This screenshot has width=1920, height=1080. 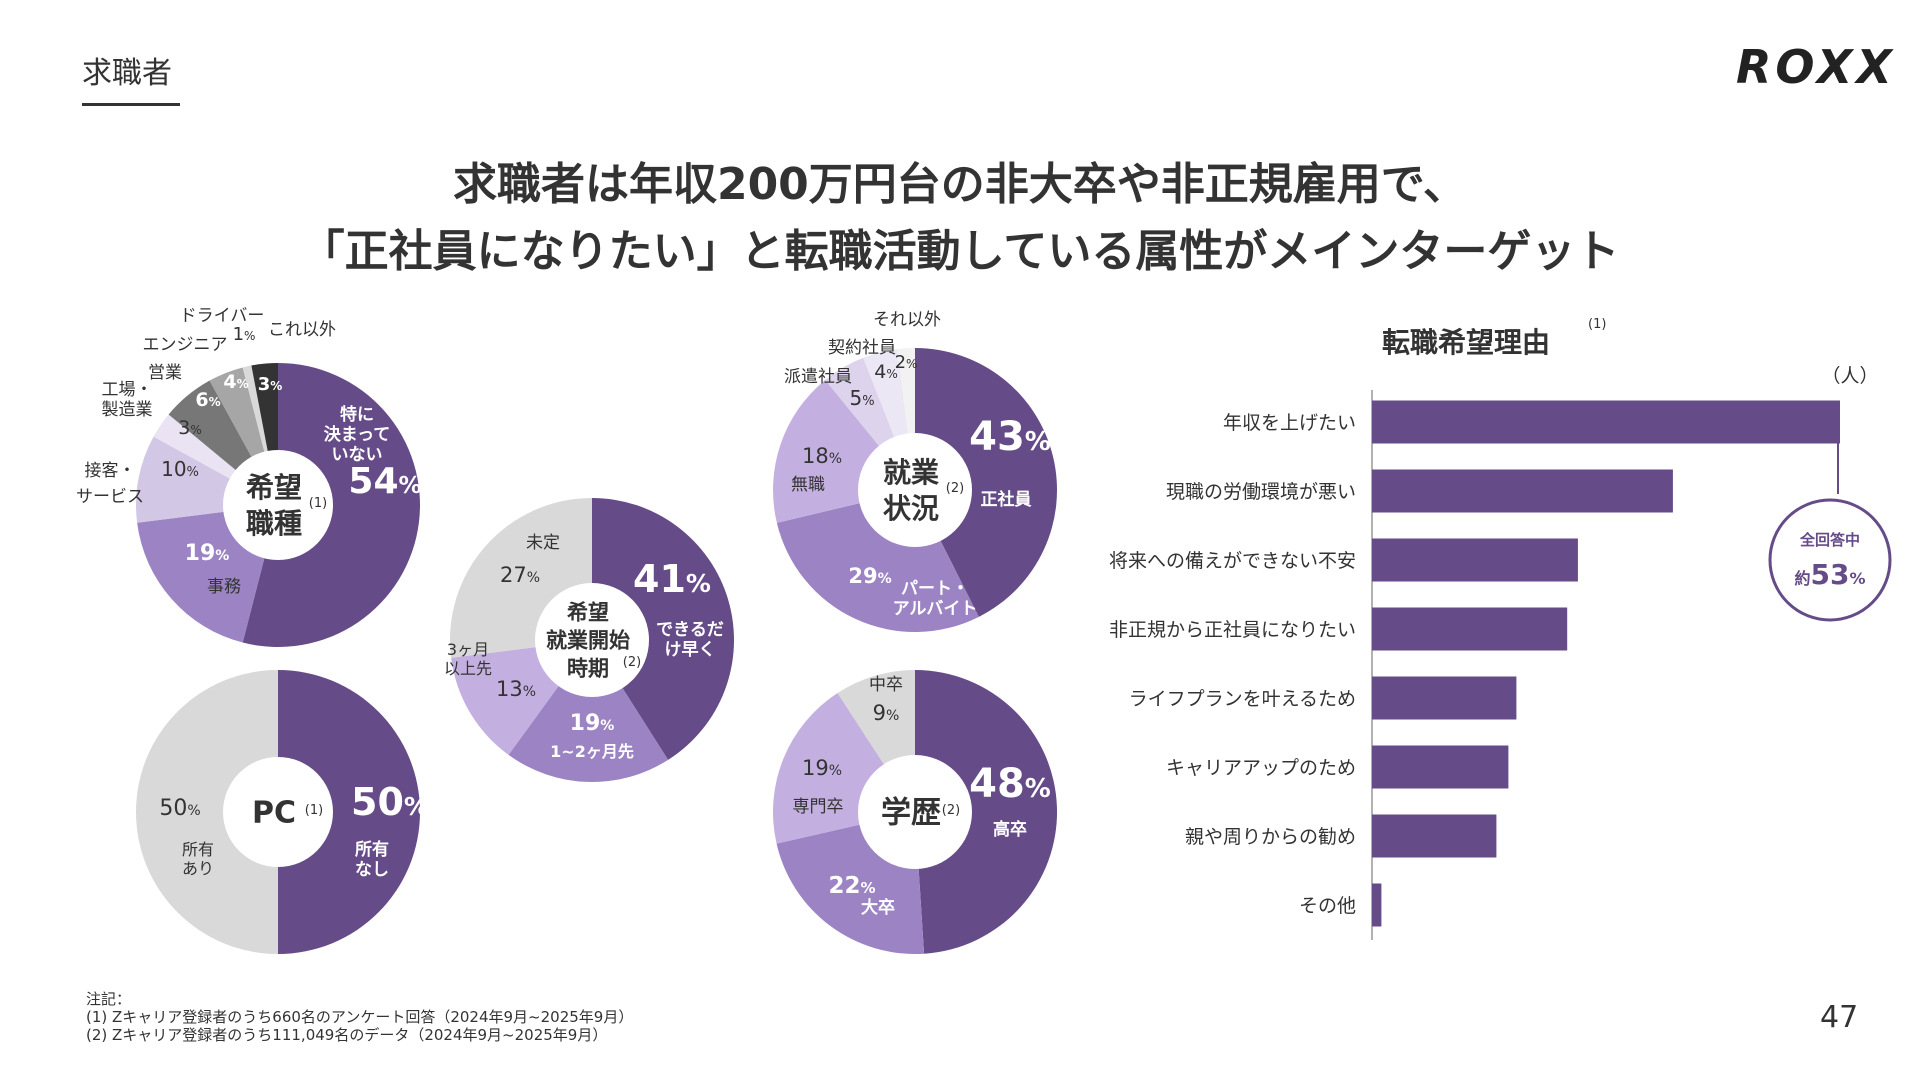 I want to click on pie-center-label: 就業, so click(x=911, y=472).